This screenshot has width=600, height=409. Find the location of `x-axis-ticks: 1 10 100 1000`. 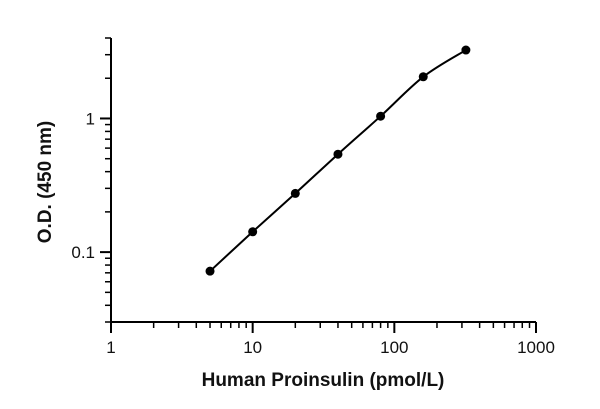

x-axis-ticks: 1 10 100 1000 is located at coordinates (330, 339).